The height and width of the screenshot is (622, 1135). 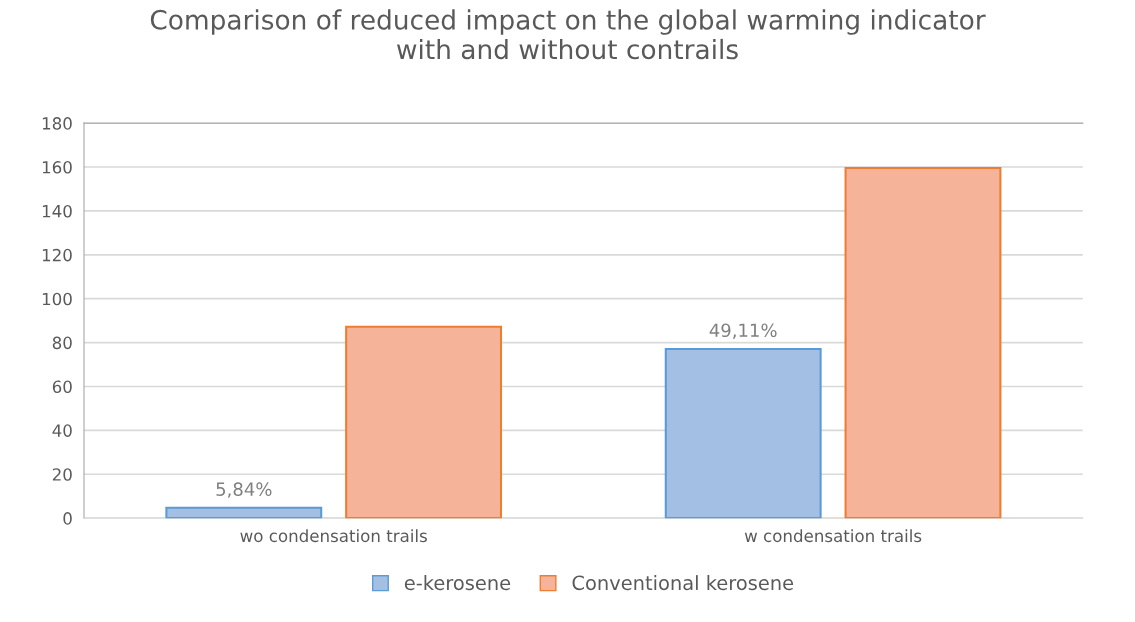 What do you see at coordinates (57, 299) in the screenshot?
I see `y-tick-label: 100` at bounding box center [57, 299].